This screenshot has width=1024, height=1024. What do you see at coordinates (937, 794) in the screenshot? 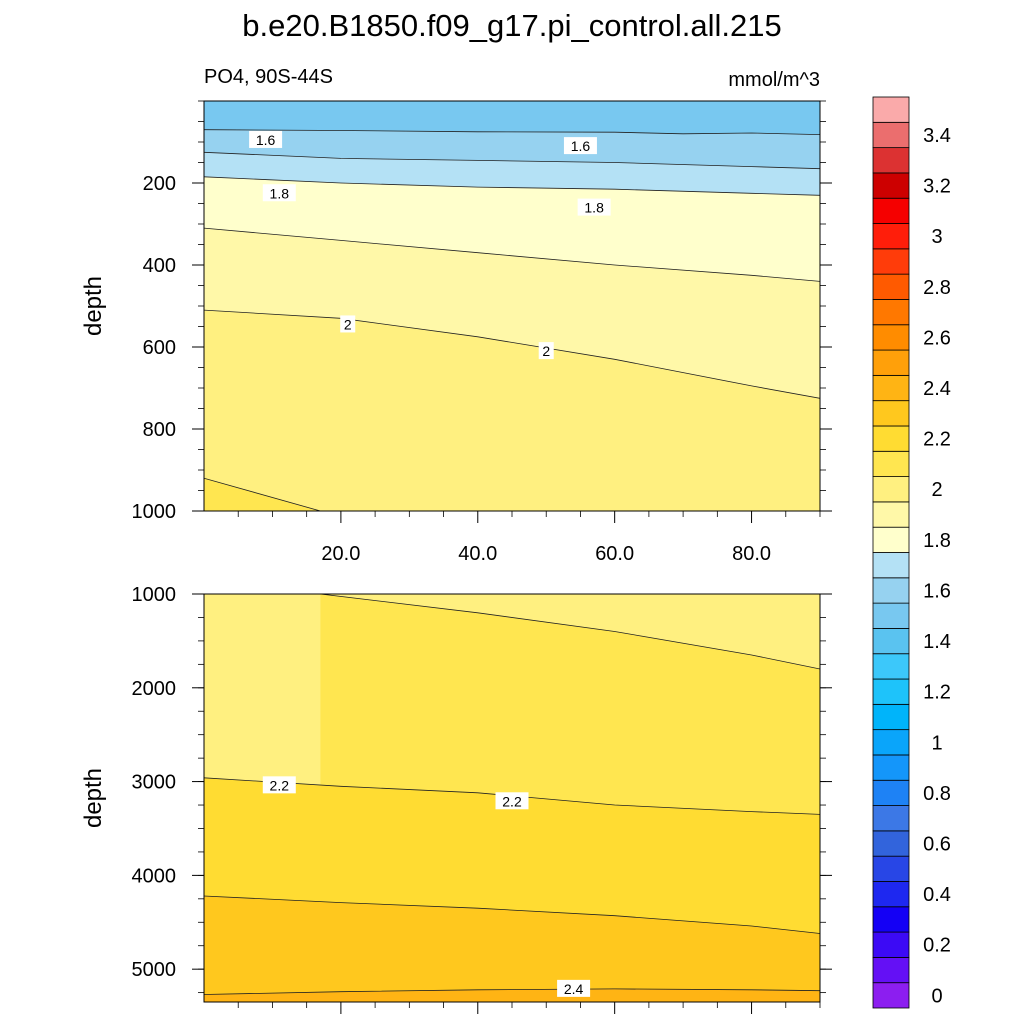
I see `colorbar-label: 0.8` at bounding box center [937, 794].